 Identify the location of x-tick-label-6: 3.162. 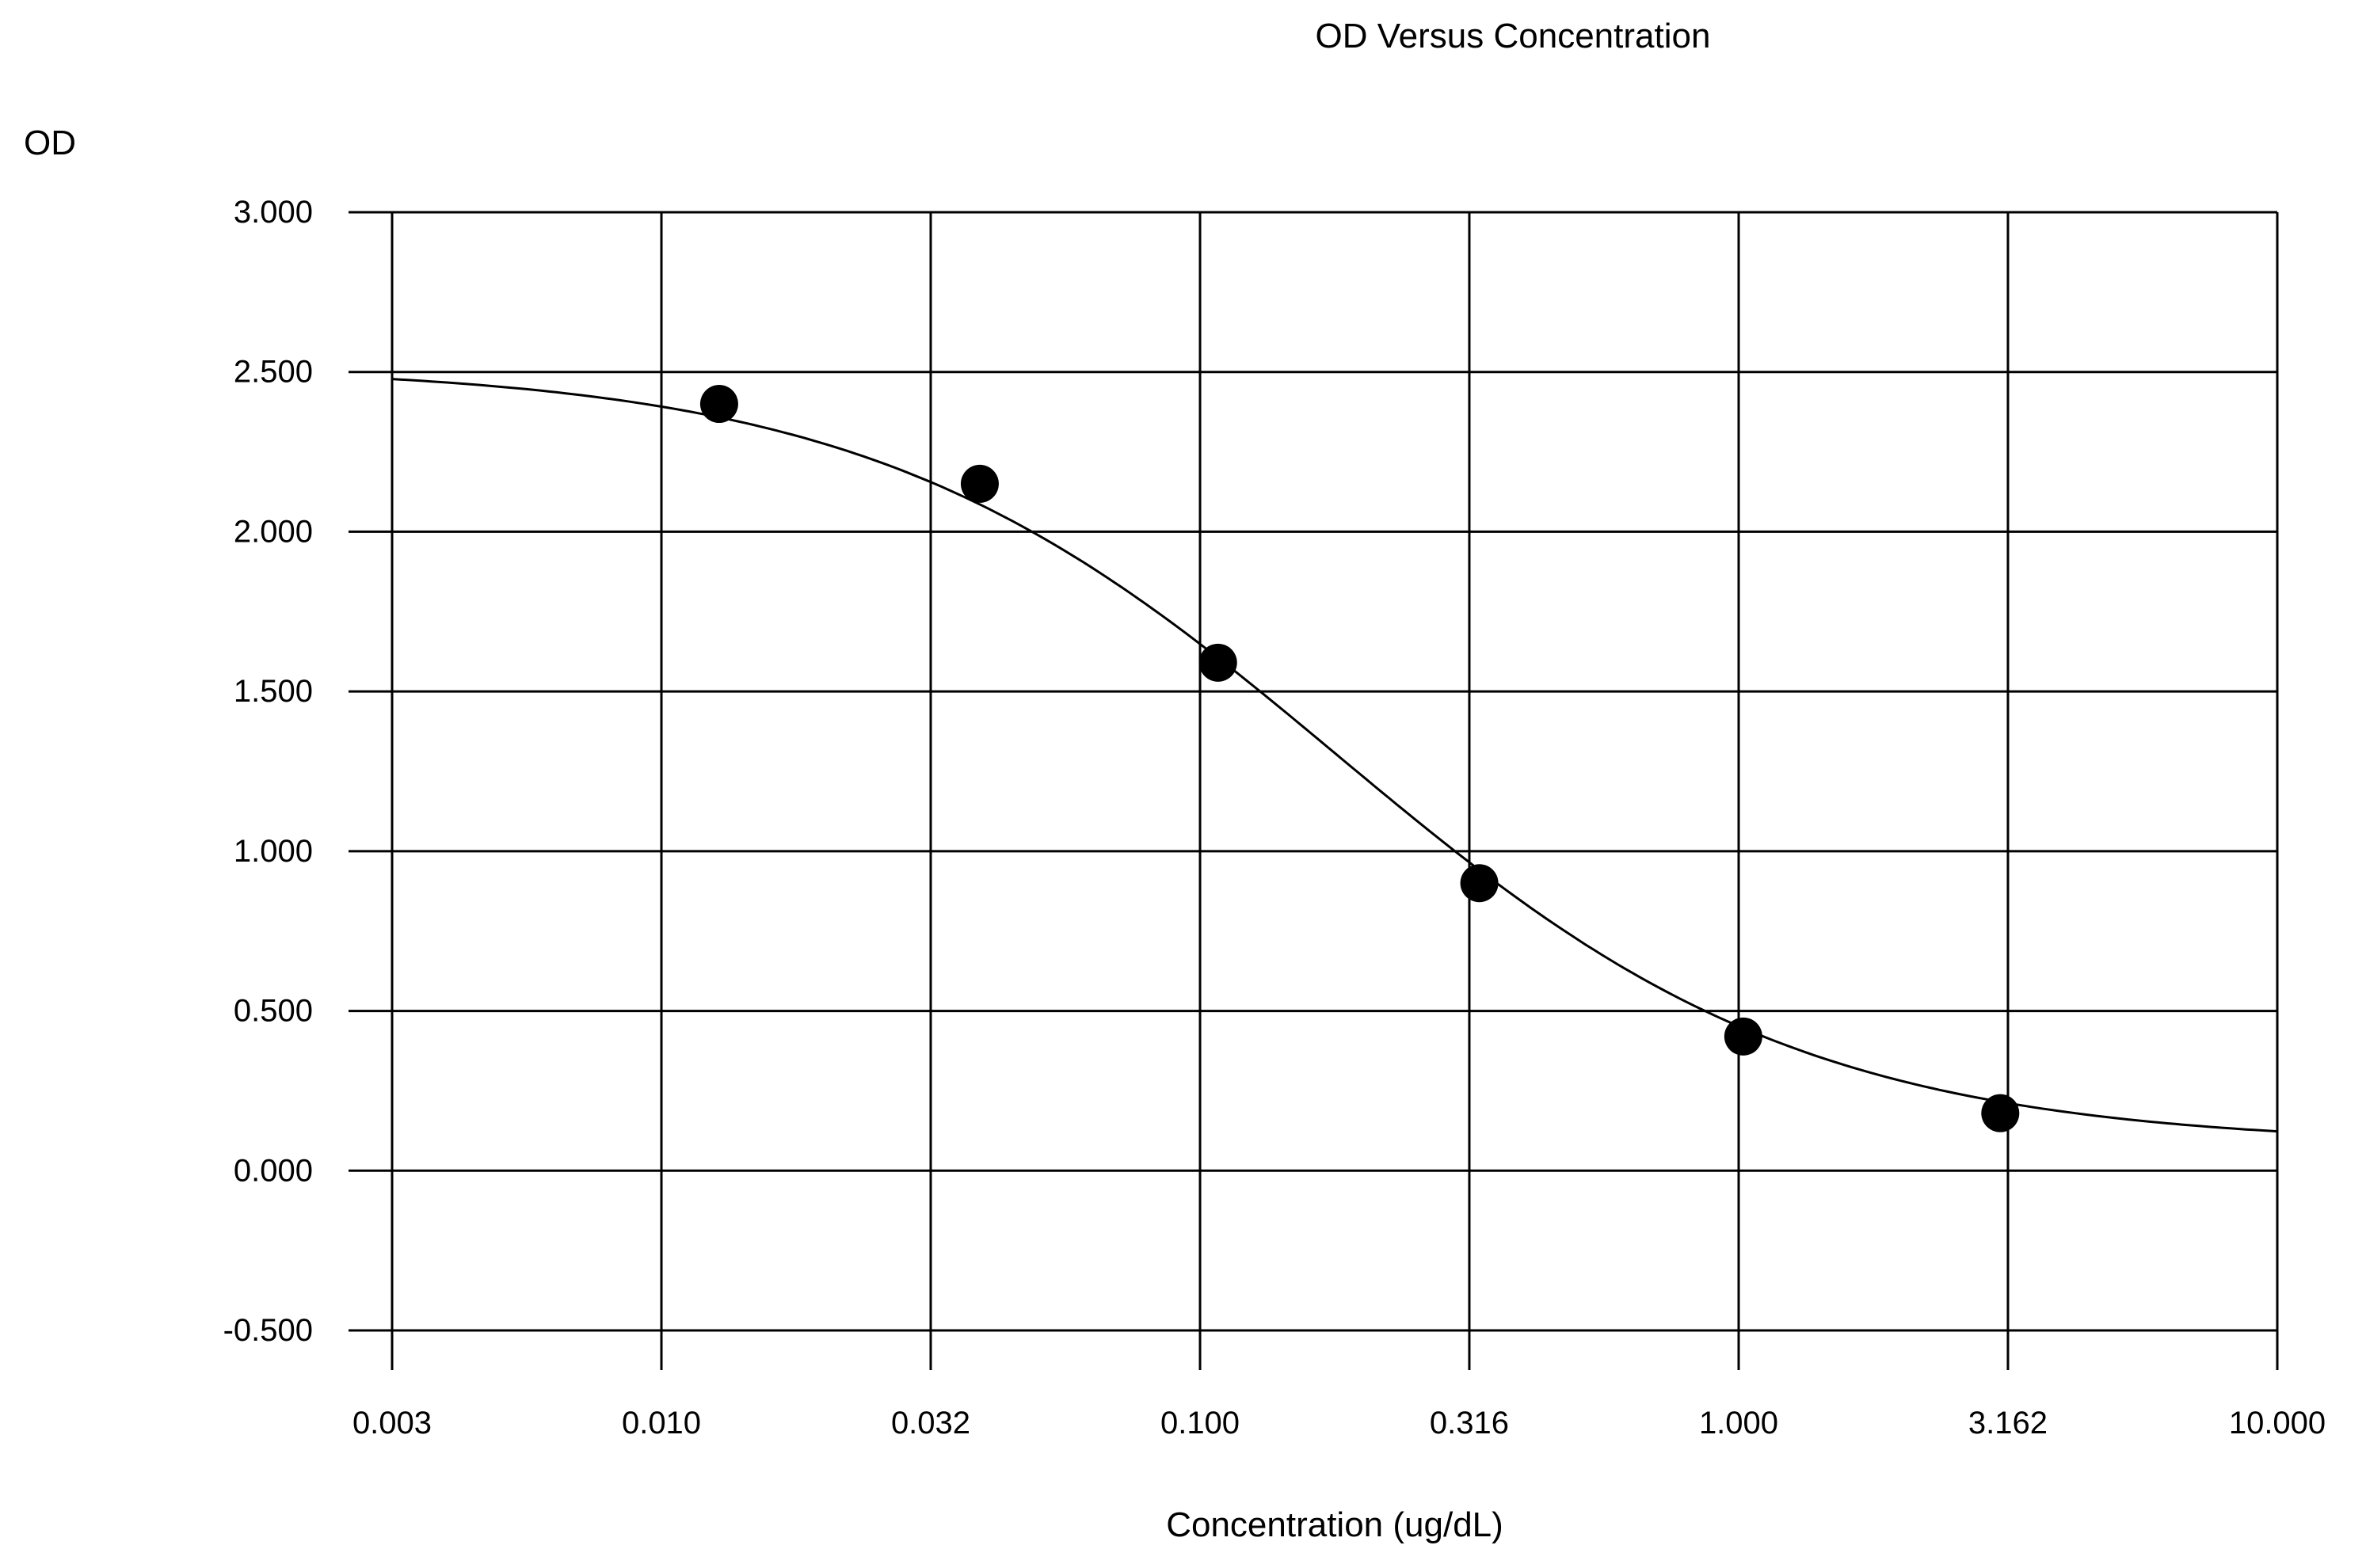
(2008, 1423).